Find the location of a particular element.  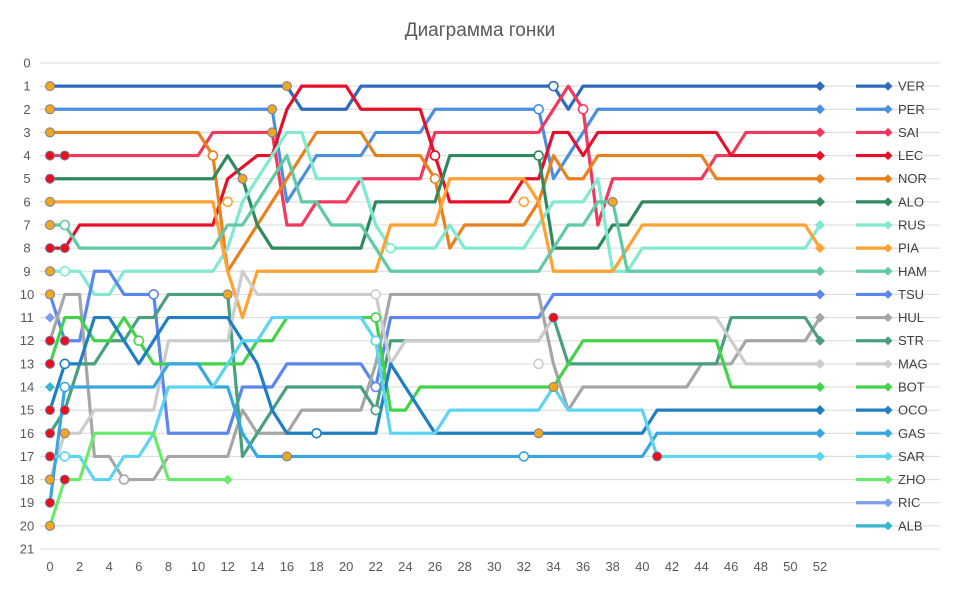

legend-item-str: STR is located at coordinates (890, 340).